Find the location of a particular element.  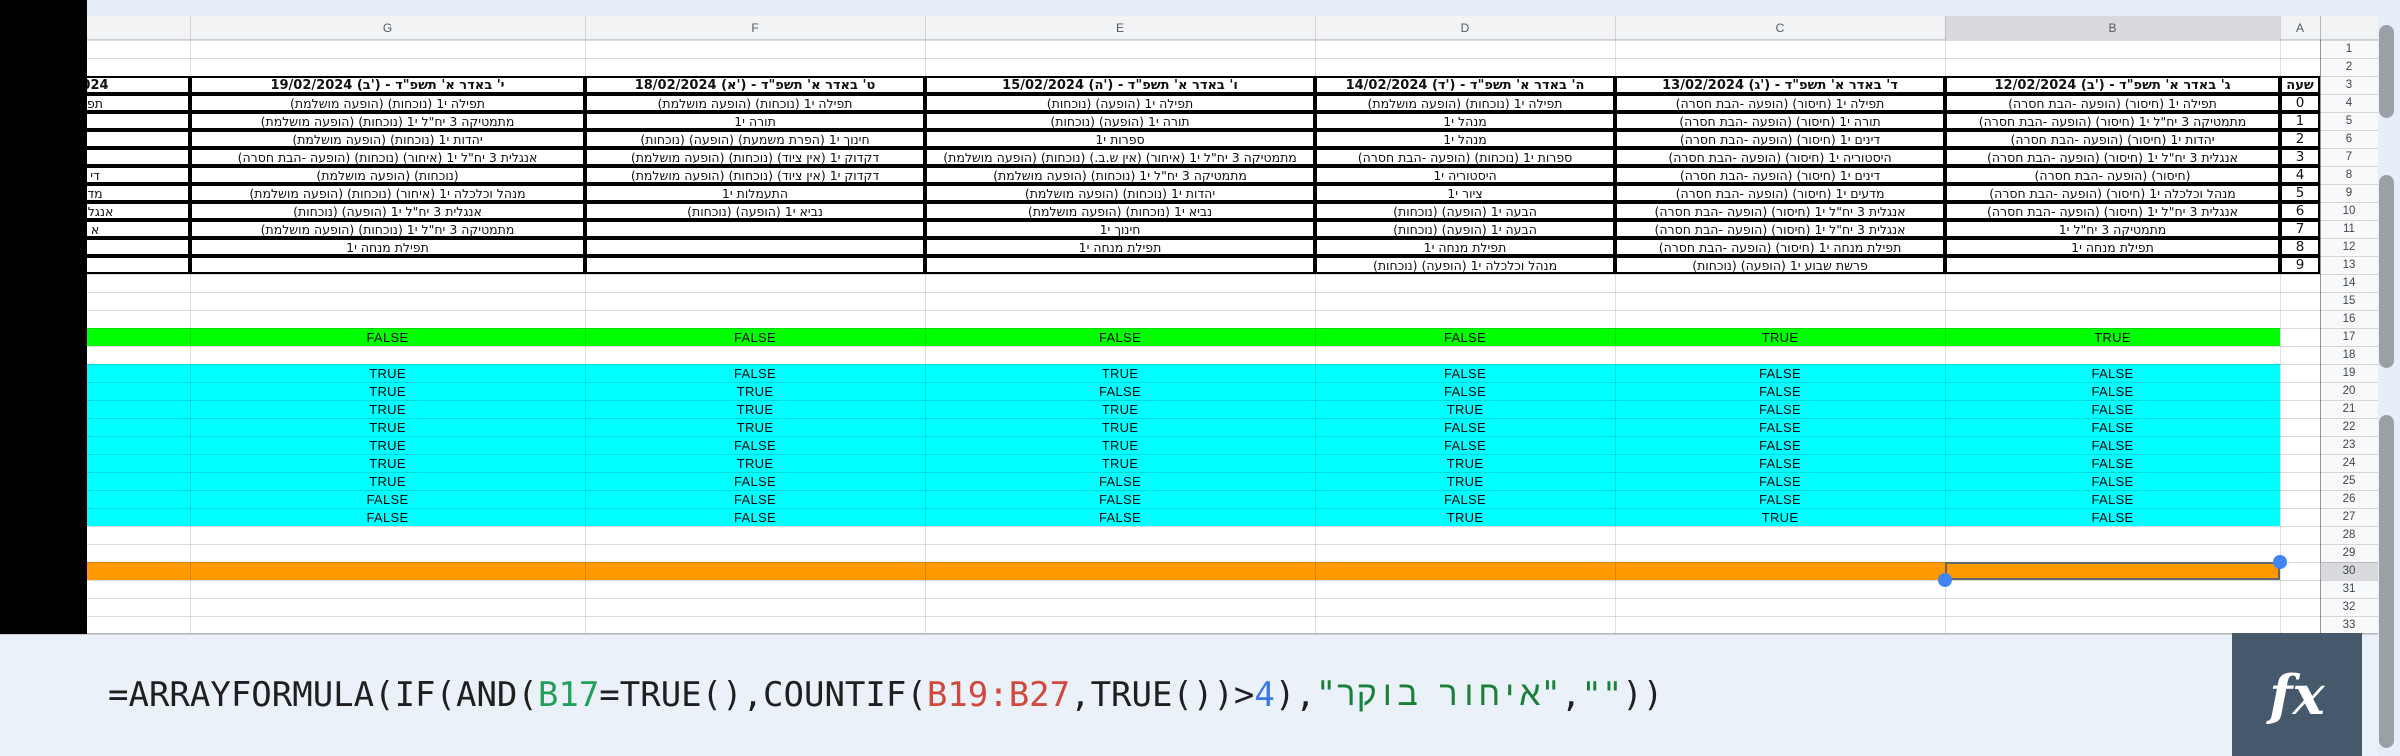

cell-D17: FALSE is located at coordinates (1465, 337).